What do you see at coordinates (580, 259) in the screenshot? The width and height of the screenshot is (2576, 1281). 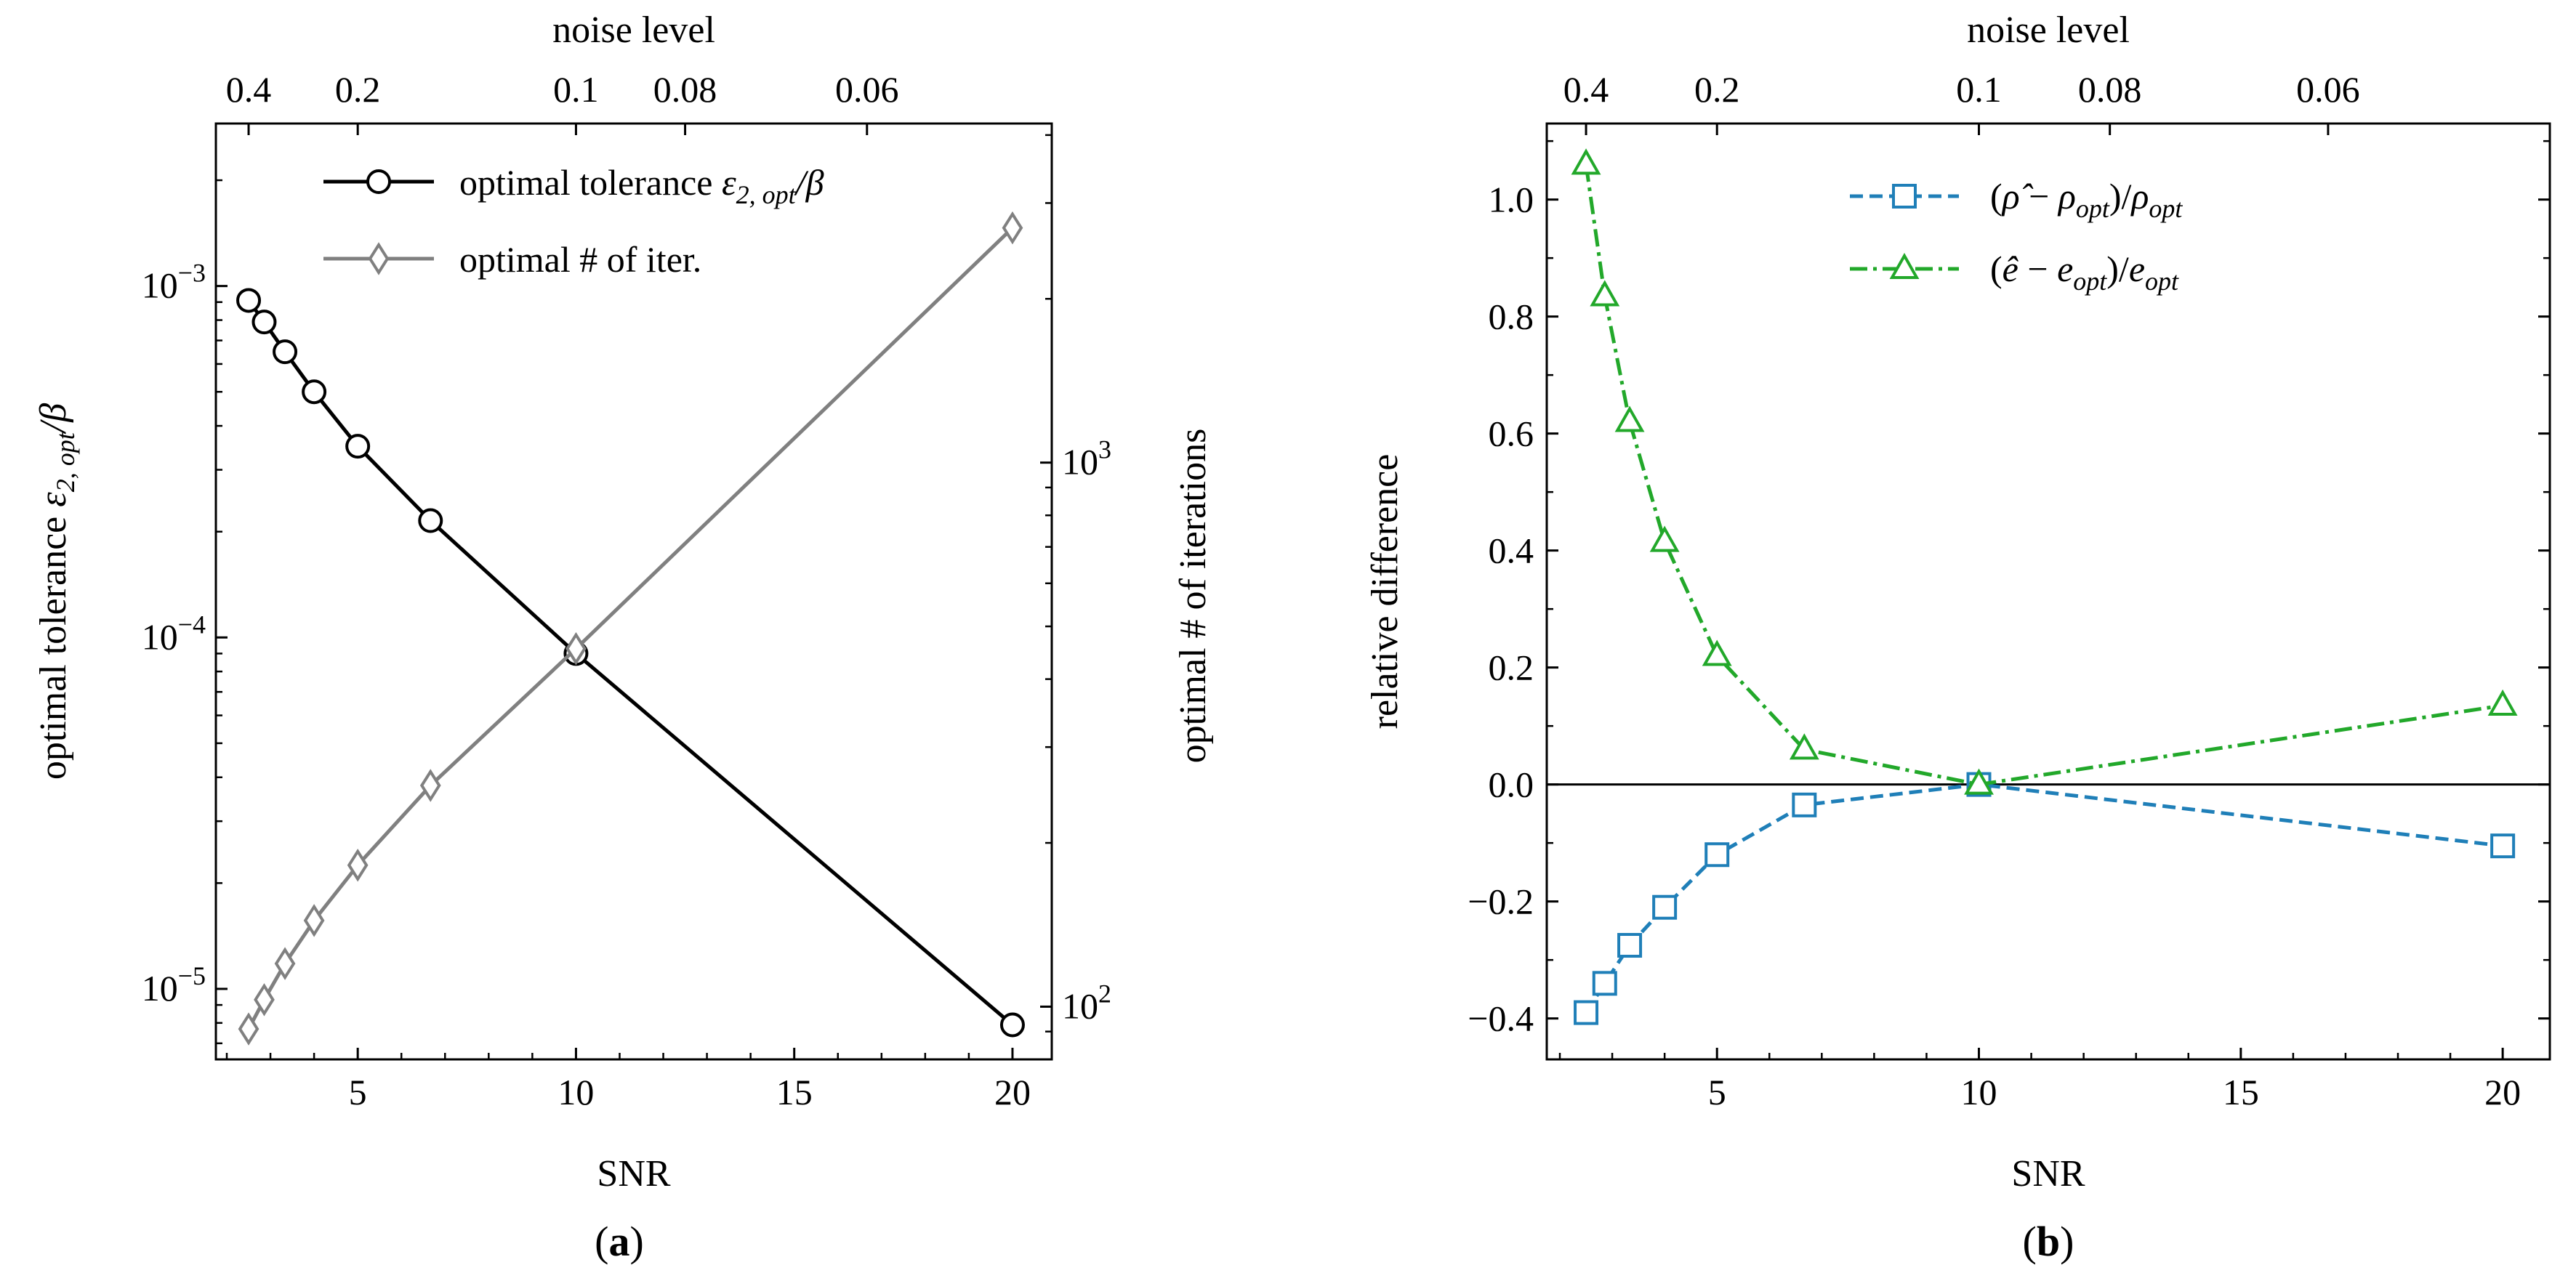 I see `legend-iterations-label: optimal # of iter.` at bounding box center [580, 259].